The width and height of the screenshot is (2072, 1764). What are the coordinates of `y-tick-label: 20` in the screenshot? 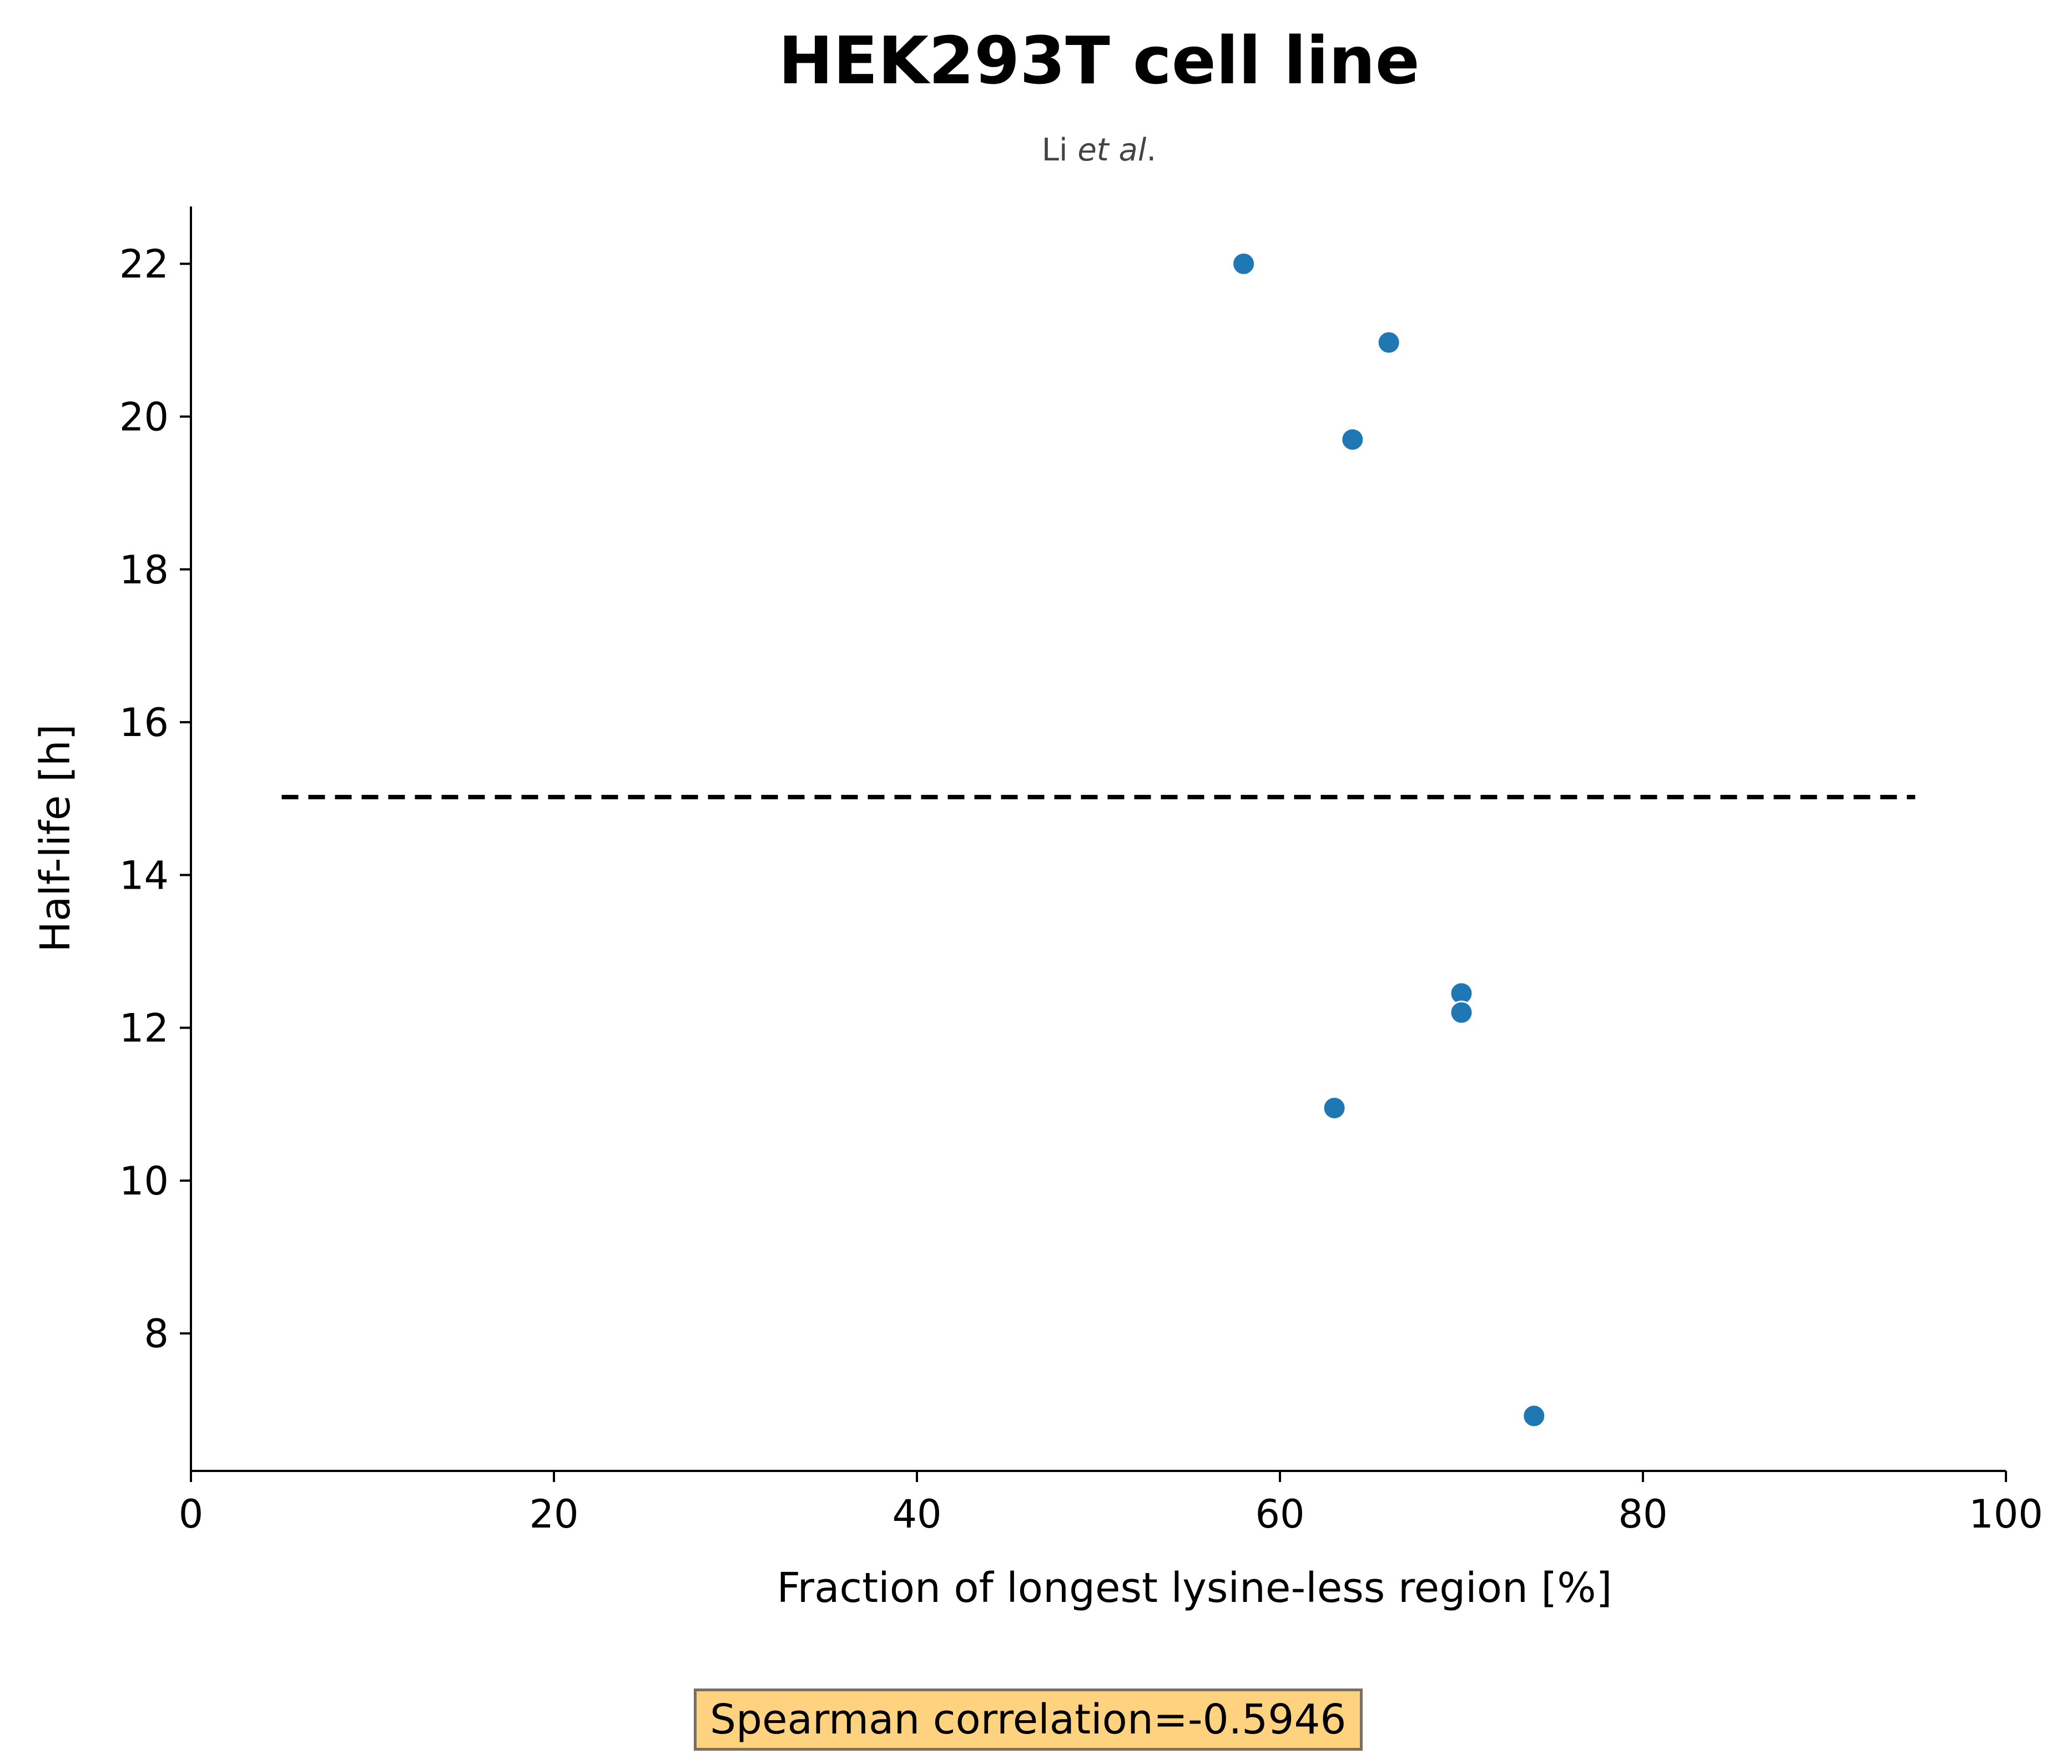 It's located at (144, 417).